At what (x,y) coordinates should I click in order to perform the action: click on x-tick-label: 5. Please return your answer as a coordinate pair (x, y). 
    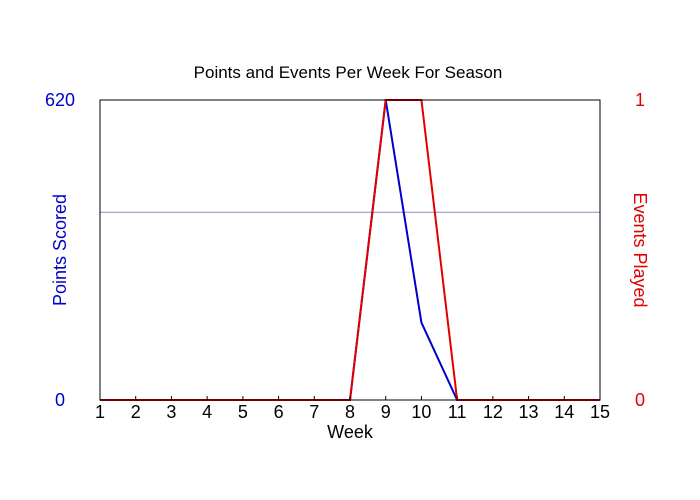
    Looking at the image, I should click on (243, 412).